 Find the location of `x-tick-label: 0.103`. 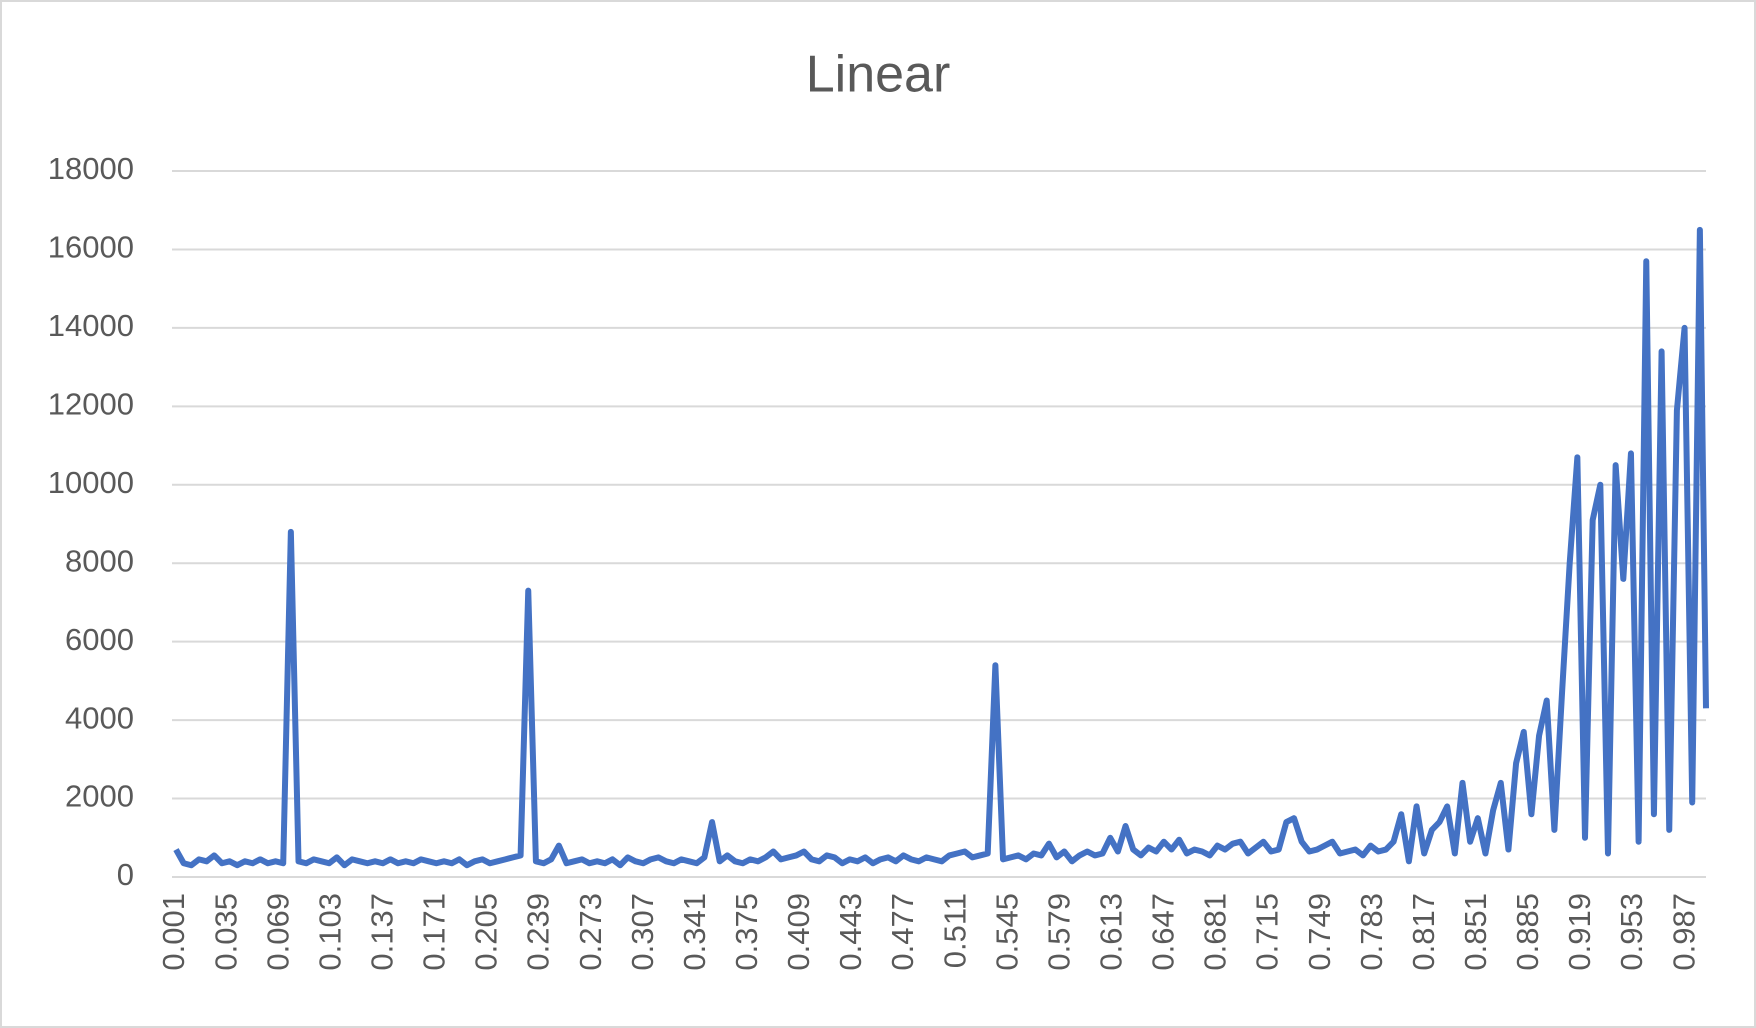

x-tick-label: 0.103 is located at coordinates (329, 932).